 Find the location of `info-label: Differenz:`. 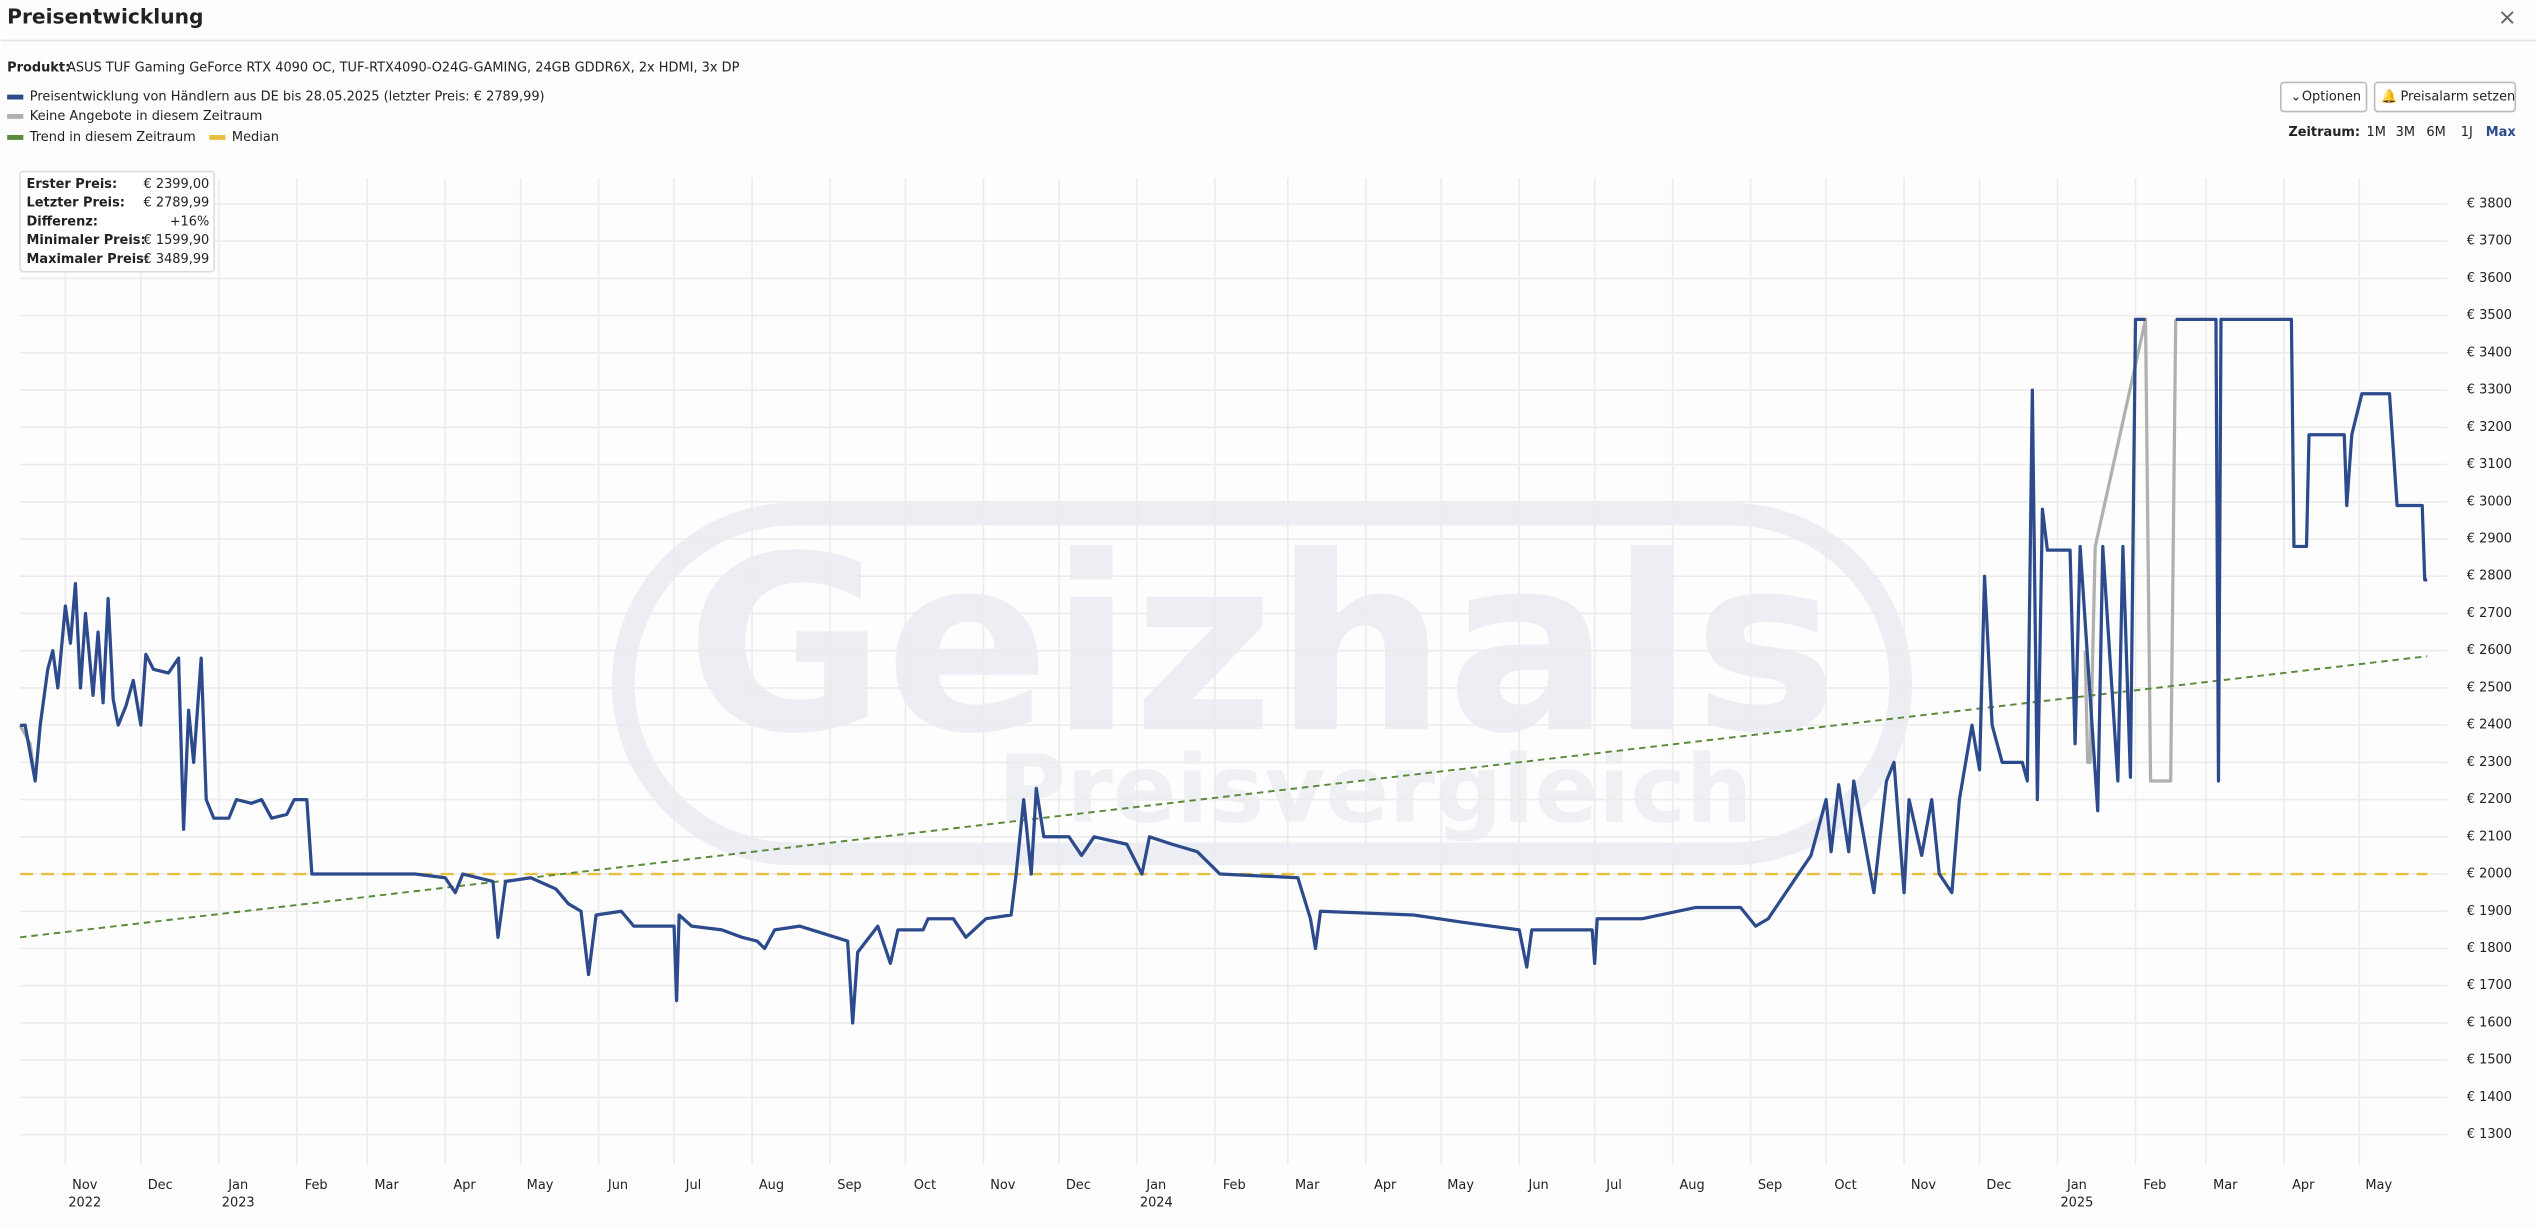

info-label: Differenz: is located at coordinates (62, 221).